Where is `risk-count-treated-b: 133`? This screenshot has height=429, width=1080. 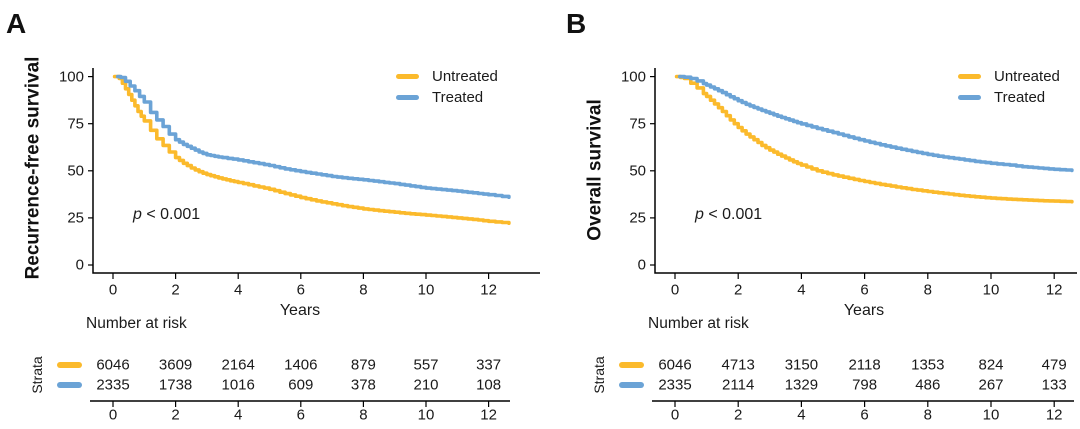 risk-count-treated-b: 133 is located at coordinates (1054, 385).